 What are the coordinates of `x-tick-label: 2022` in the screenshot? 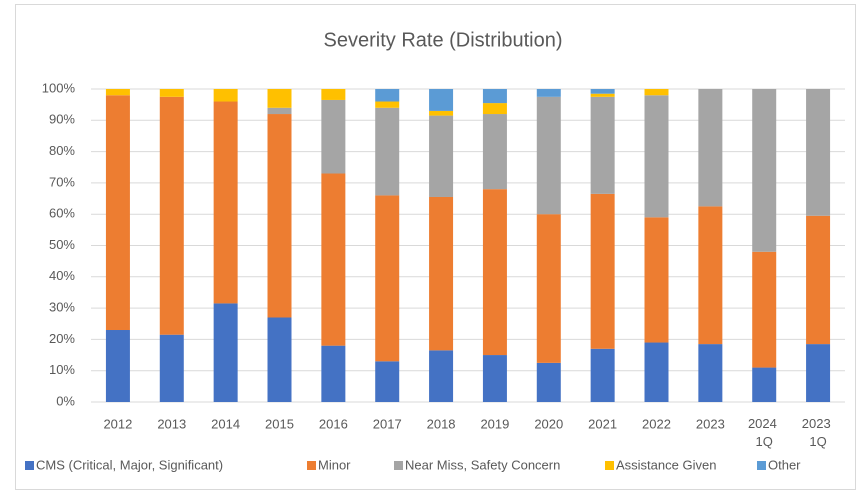 It's located at (656, 423).